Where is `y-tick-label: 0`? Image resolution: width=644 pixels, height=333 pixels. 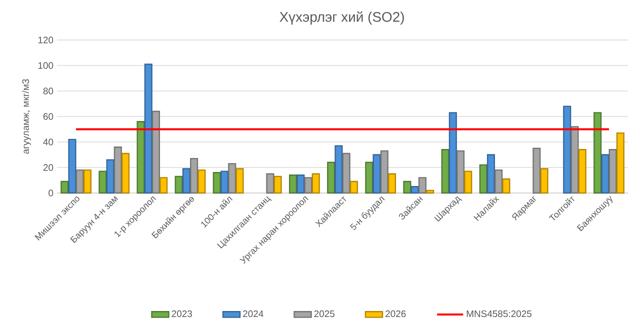
y-tick-label: 0 is located at coordinates (51, 193).